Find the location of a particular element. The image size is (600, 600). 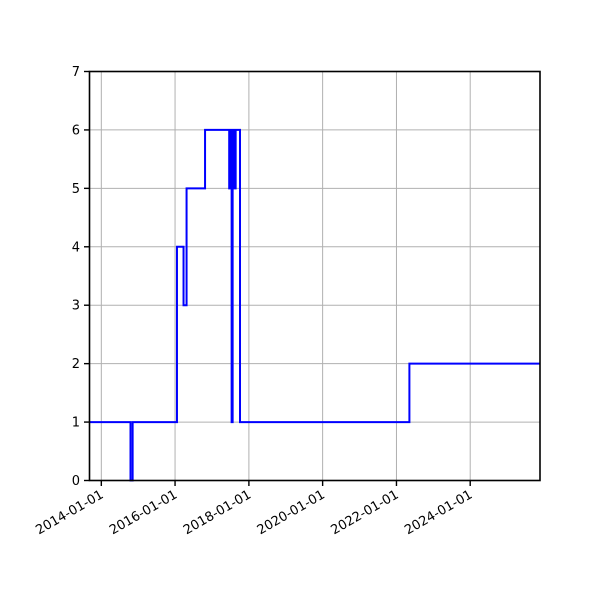

y-axis-tick-label: 5 is located at coordinates (76, 189).